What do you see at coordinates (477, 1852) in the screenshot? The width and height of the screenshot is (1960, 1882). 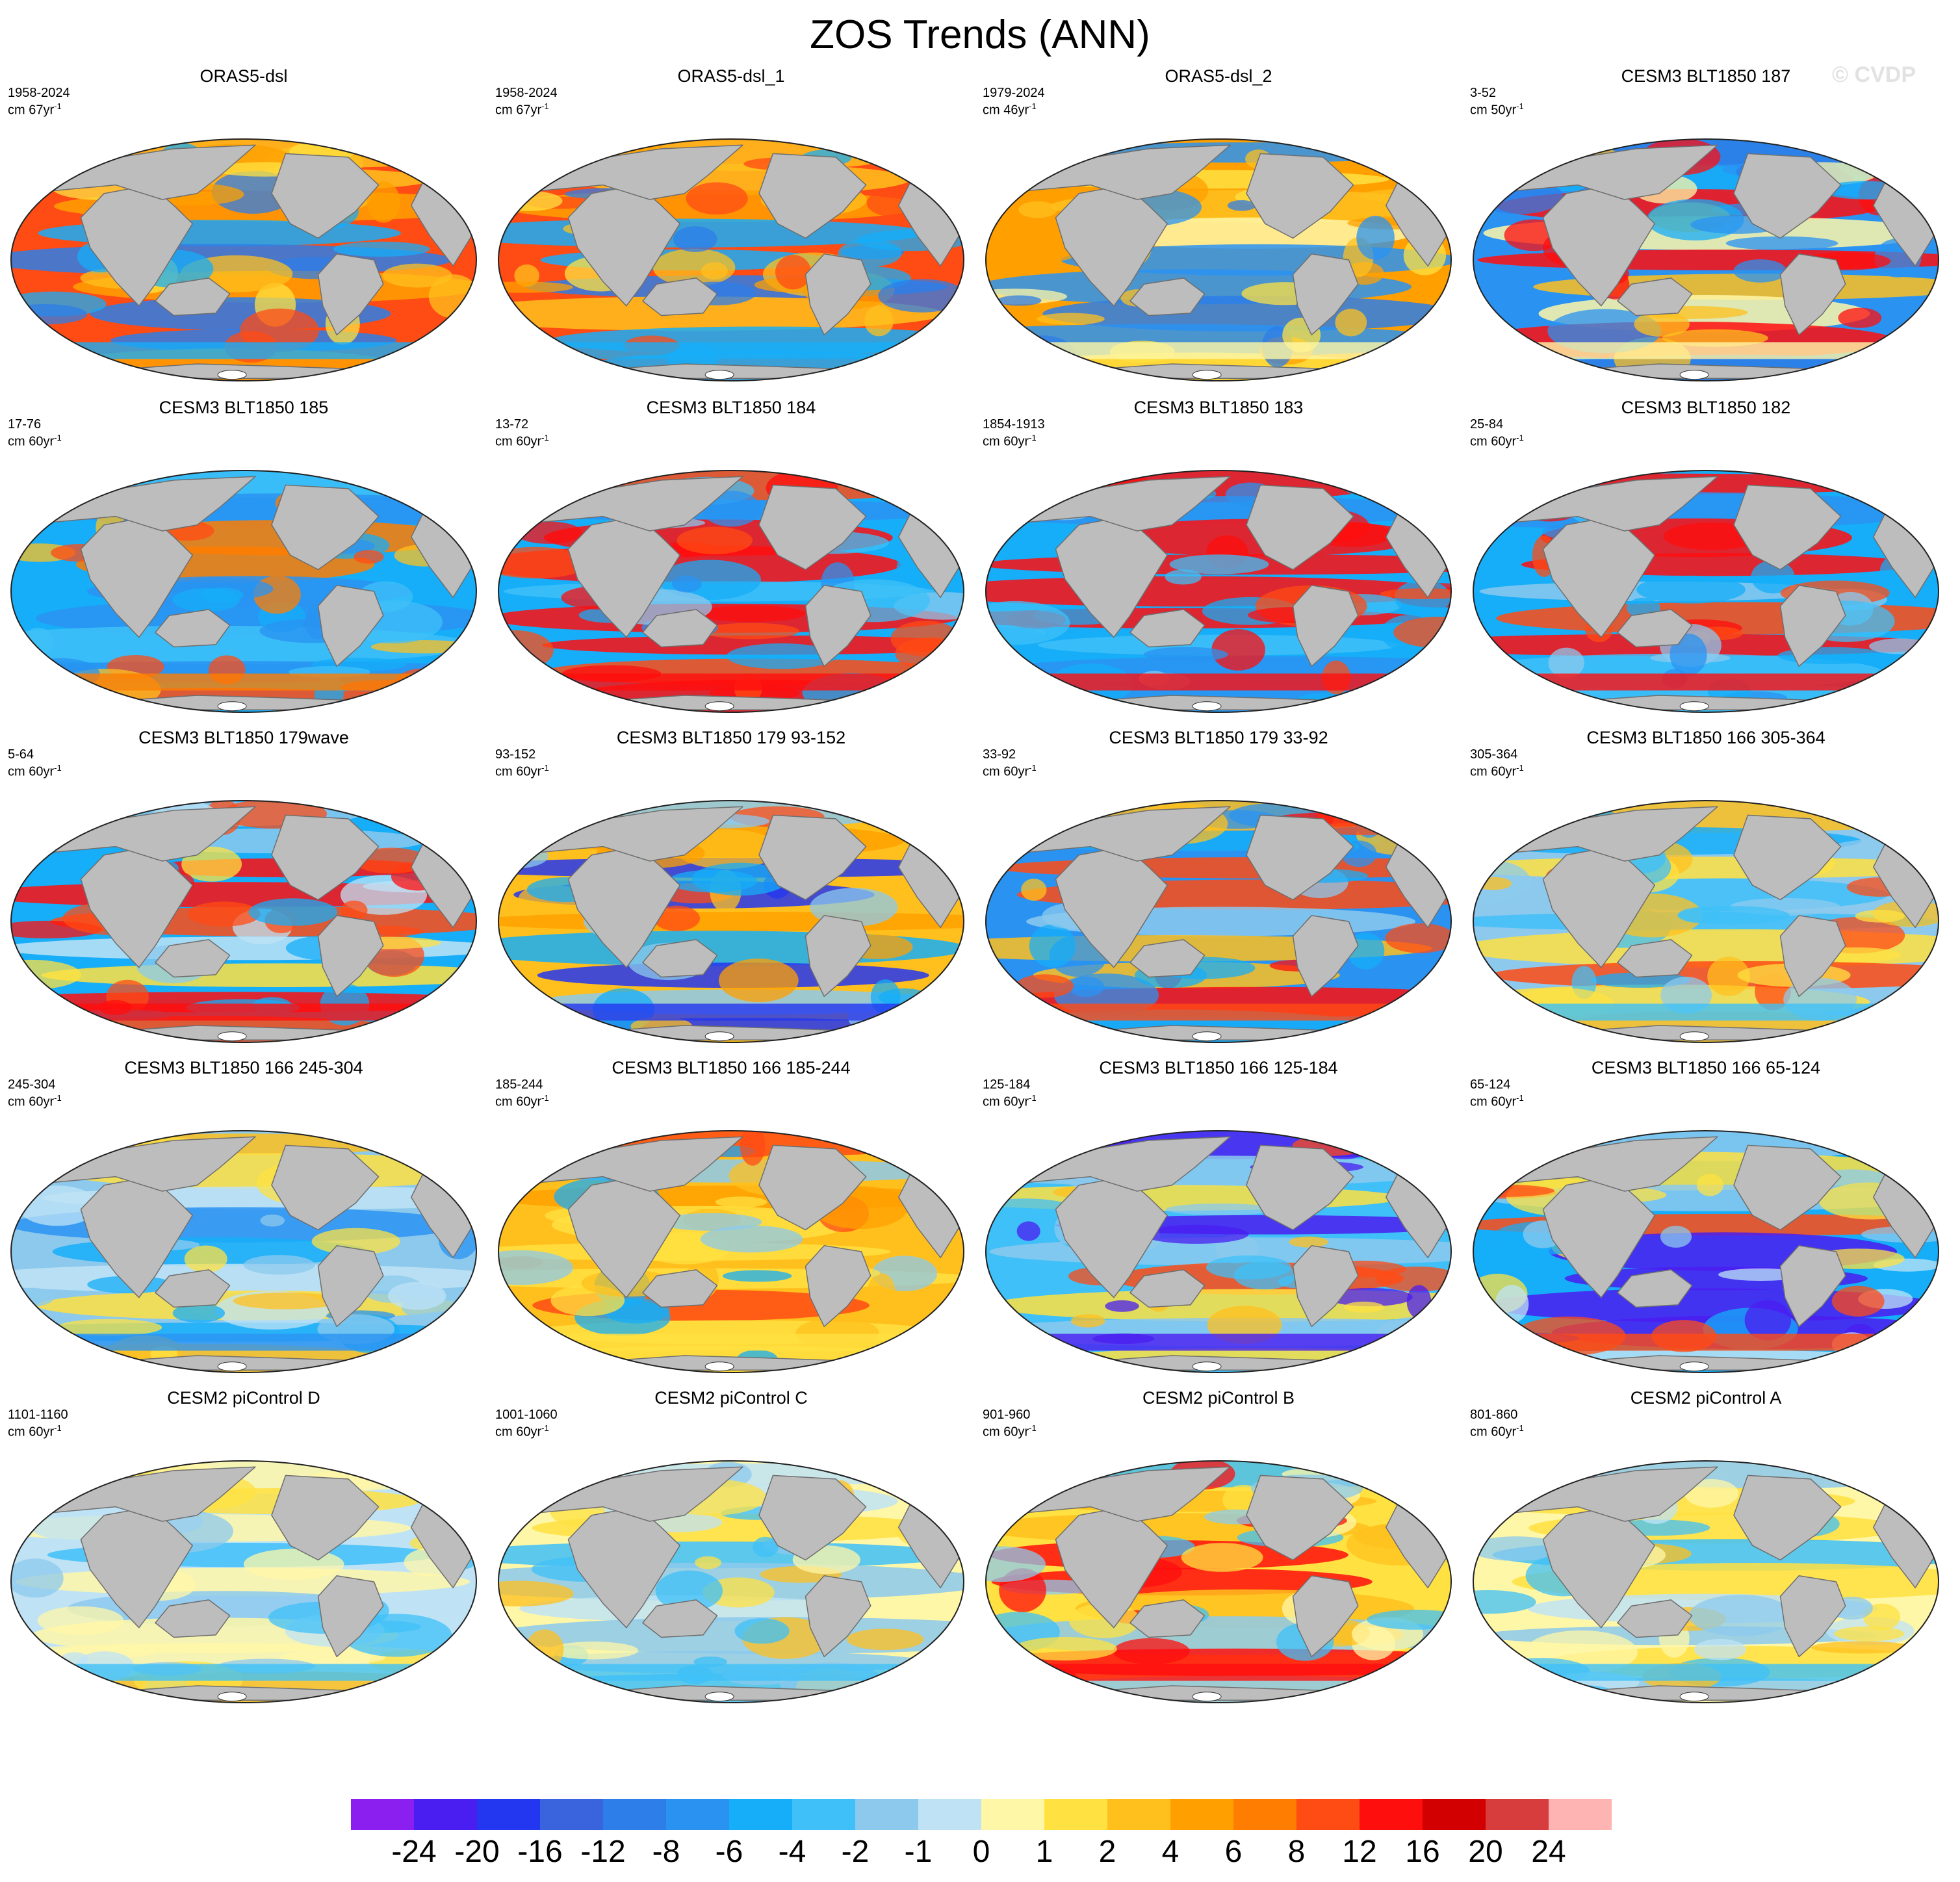 I see `colorbar-tick-label: -20` at bounding box center [477, 1852].